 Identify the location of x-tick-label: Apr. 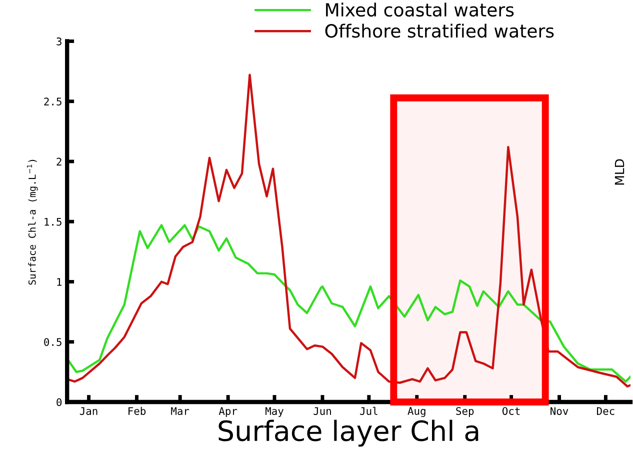
(228, 412).